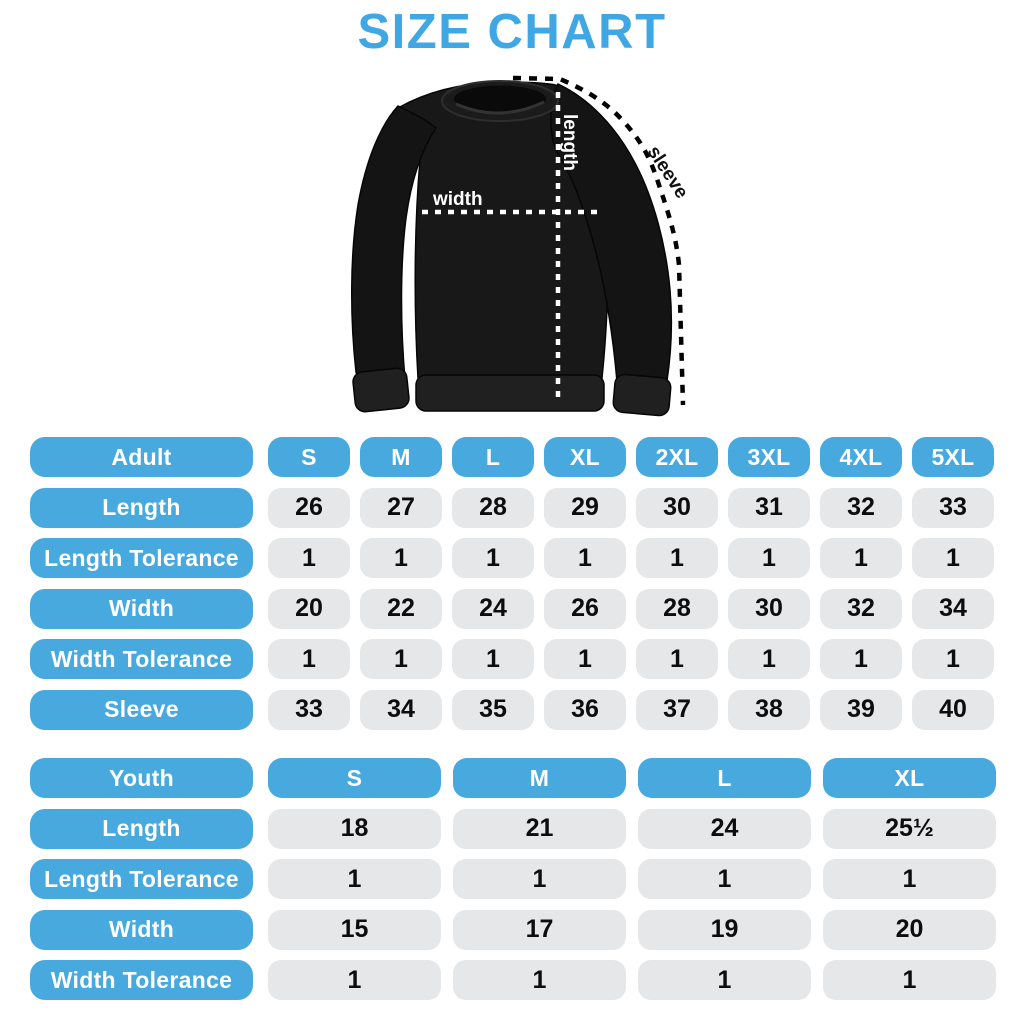 The height and width of the screenshot is (1024, 1024). I want to click on adult-cell-sleeve-2xl: 37, so click(677, 709).